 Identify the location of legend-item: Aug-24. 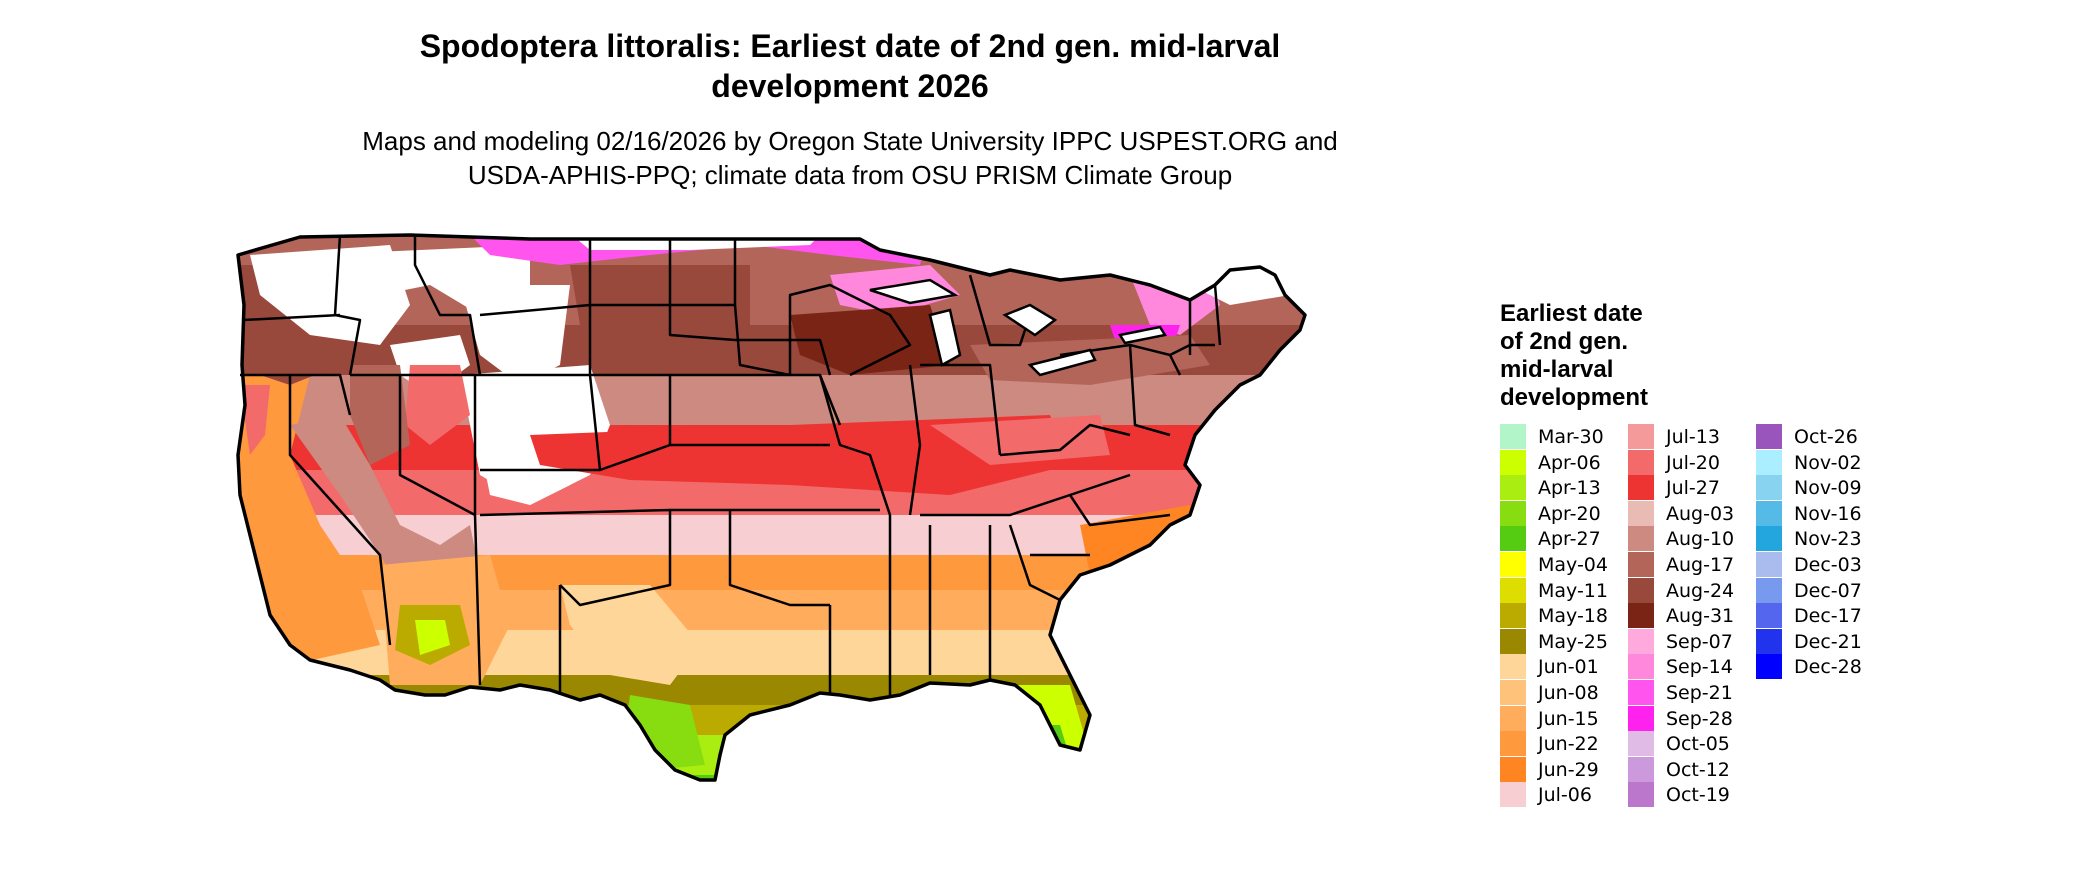
(1698, 590).